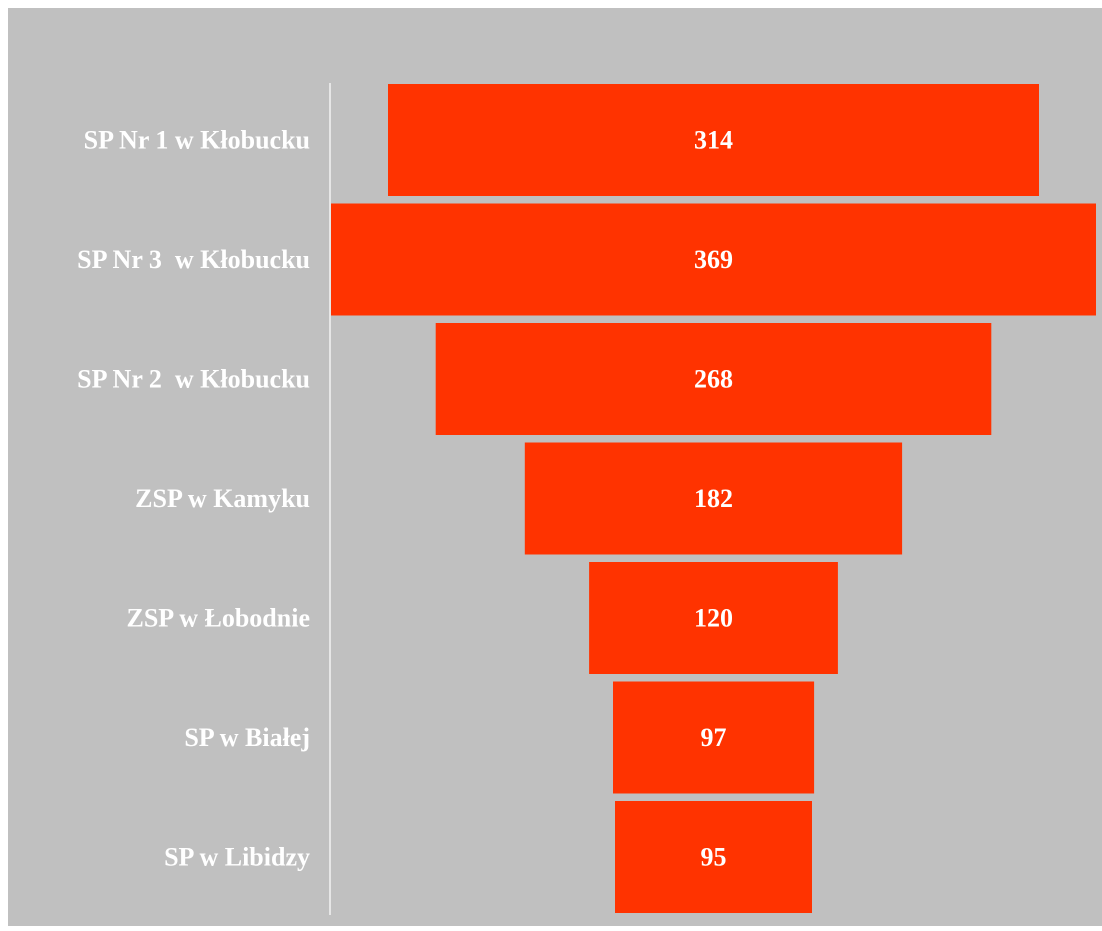 This screenshot has height=931, width=1102. I want to click on data-label: 268, so click(713, 379).